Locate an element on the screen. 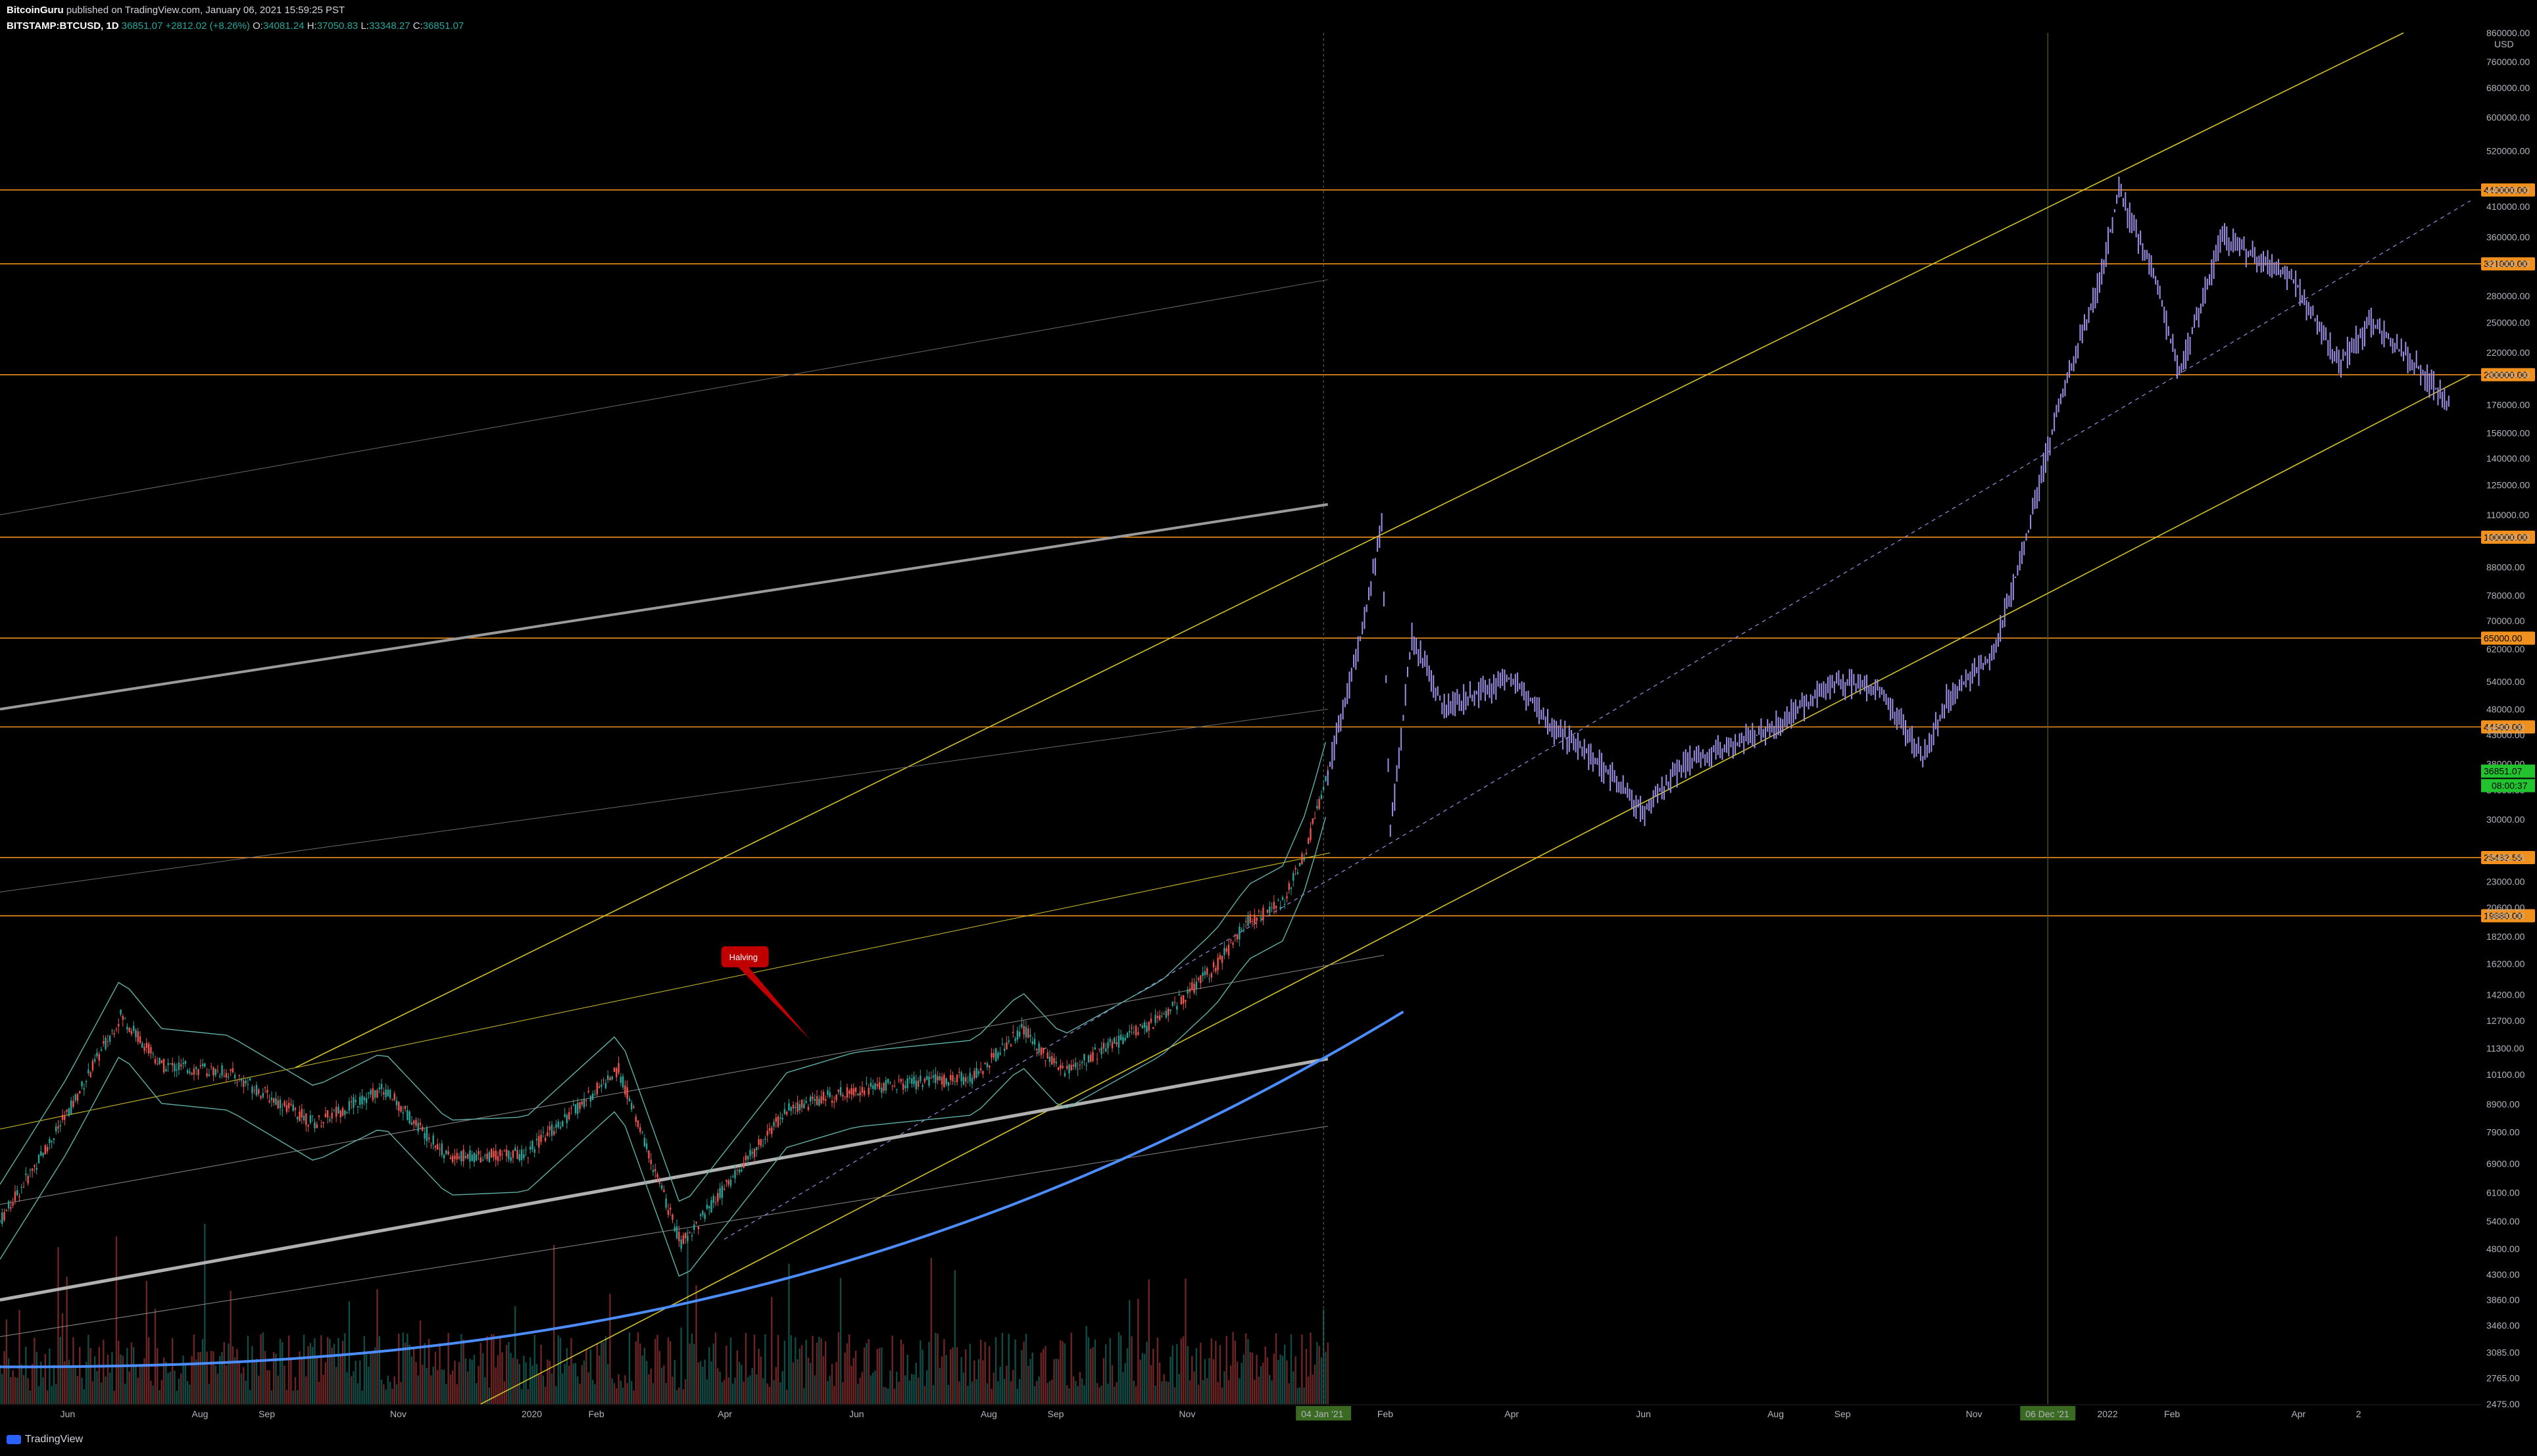 The width and height of the screenshot is (2537, 1456). y-tick-label: 62000.00 is located at coordinates (2505, 649).